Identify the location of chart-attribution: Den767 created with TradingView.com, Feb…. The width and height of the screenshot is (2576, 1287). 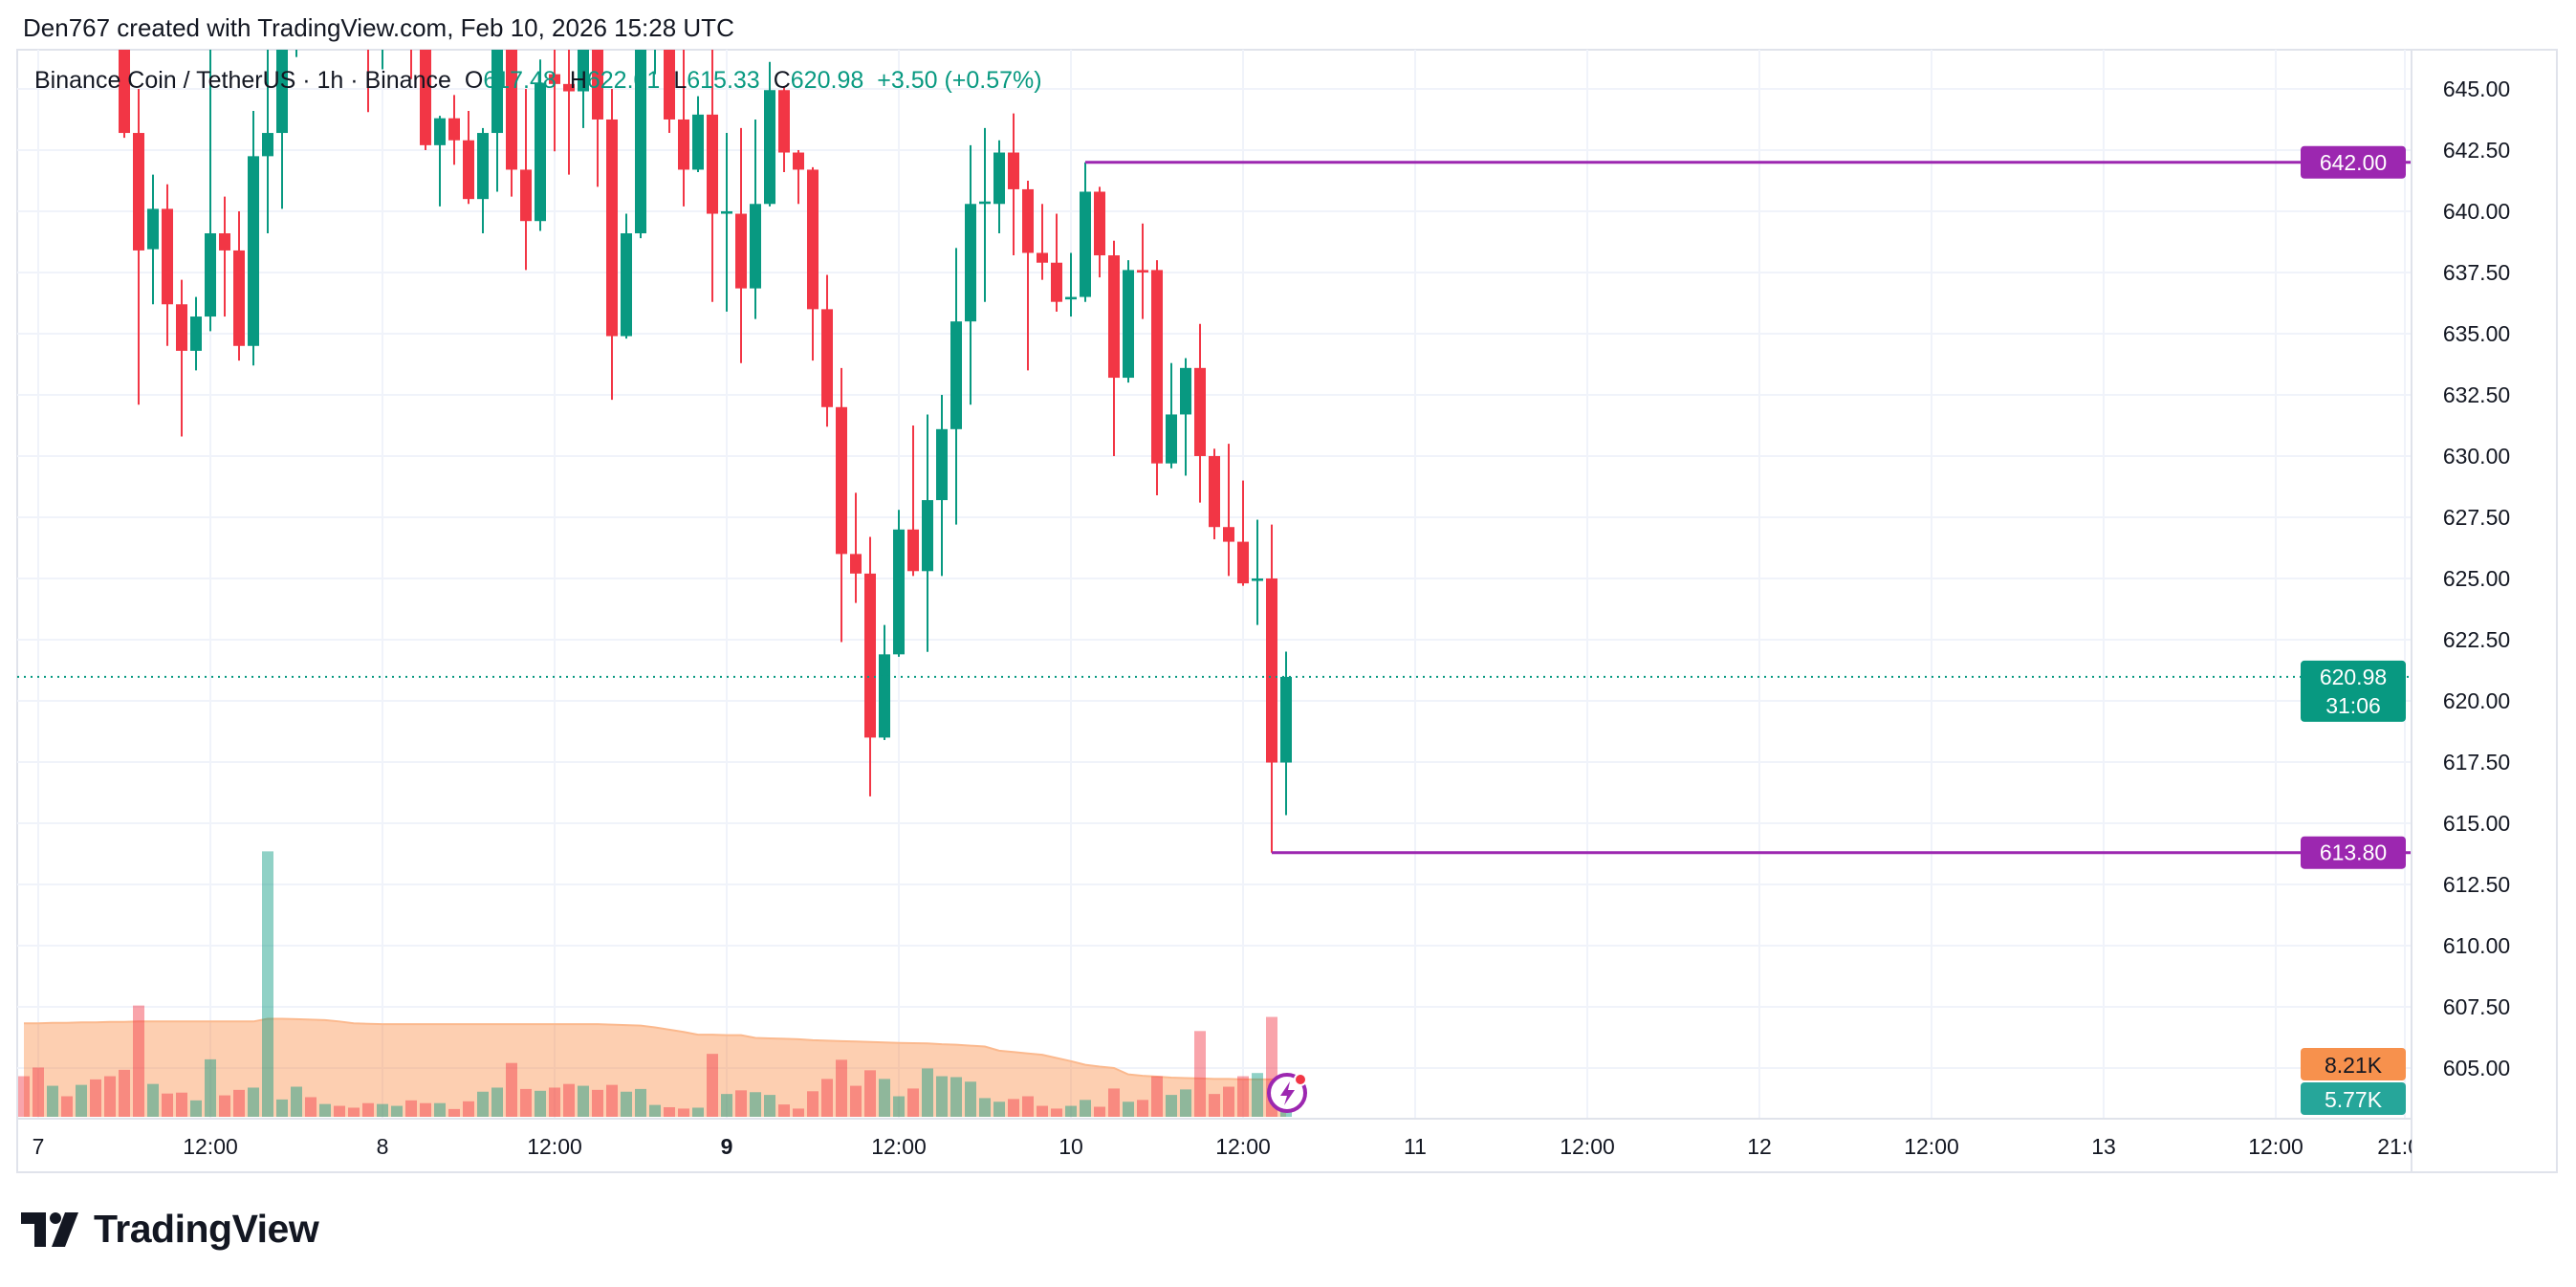
(378, 28).